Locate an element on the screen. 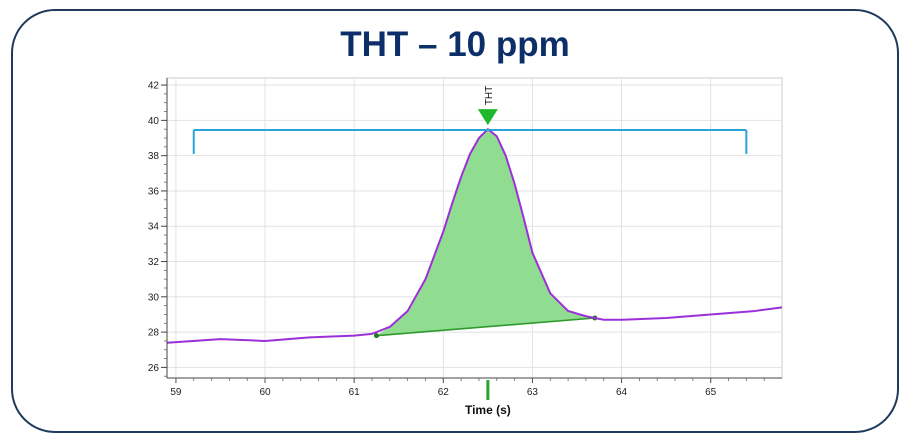 The height and width of the screenshot is (445, 912). x-tick-label: 59 is located at coordinates (176, 392).